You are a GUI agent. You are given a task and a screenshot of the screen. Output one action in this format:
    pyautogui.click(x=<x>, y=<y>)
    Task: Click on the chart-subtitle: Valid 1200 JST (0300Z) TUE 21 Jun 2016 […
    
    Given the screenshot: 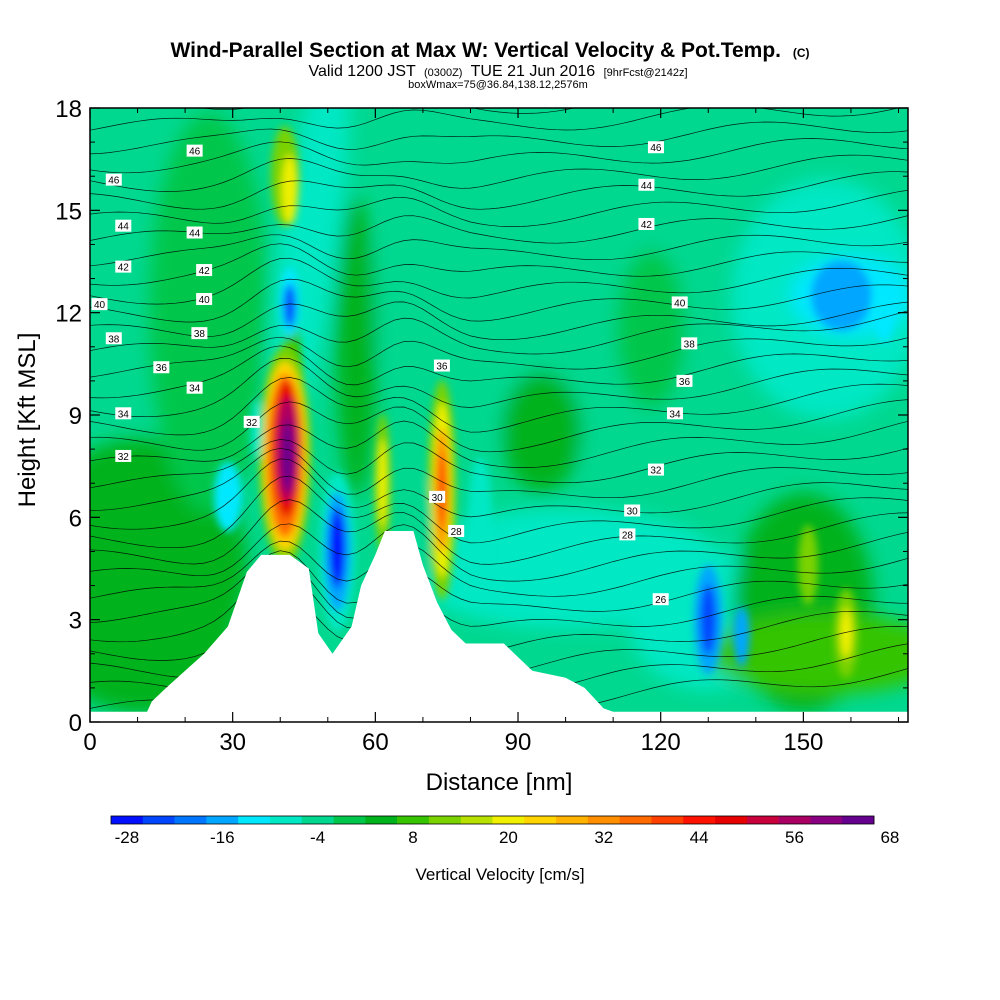 What is the action you would take?
    pyautogui.click(x=497, y=71)
    